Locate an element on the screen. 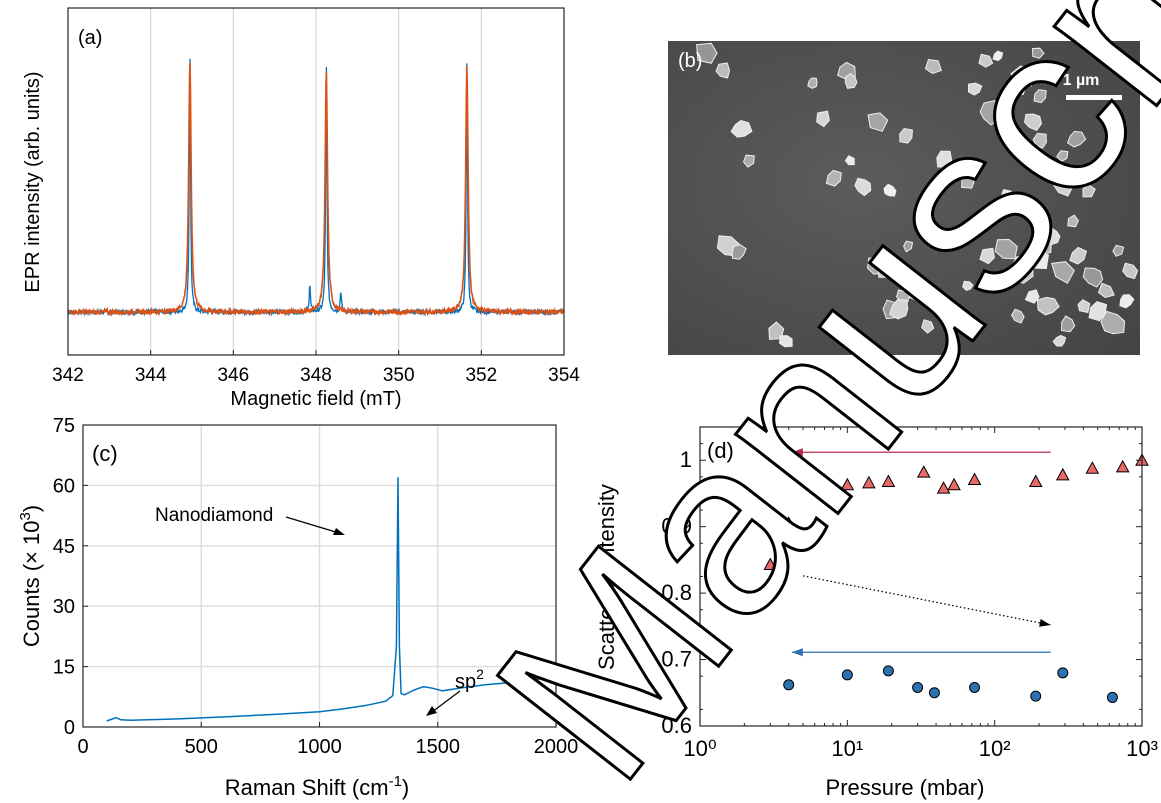 The height and width of the screenshot is (803, 1161). panel-a-xtick-label: 344 is located at coordinates (151, 375).